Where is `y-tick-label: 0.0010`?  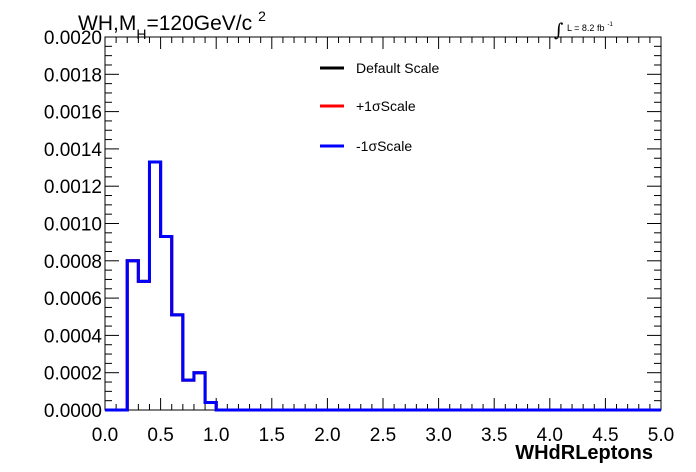 y-tick-label: 0.0010 is located at coordinates (73, 225).